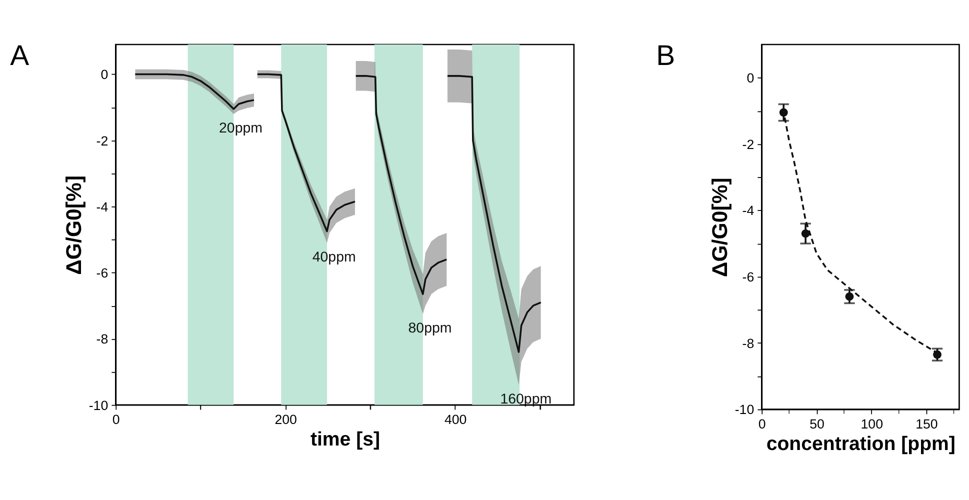 This screenshot has height=500, width=969. I want to click on chart-title: B, so click(666, 56).